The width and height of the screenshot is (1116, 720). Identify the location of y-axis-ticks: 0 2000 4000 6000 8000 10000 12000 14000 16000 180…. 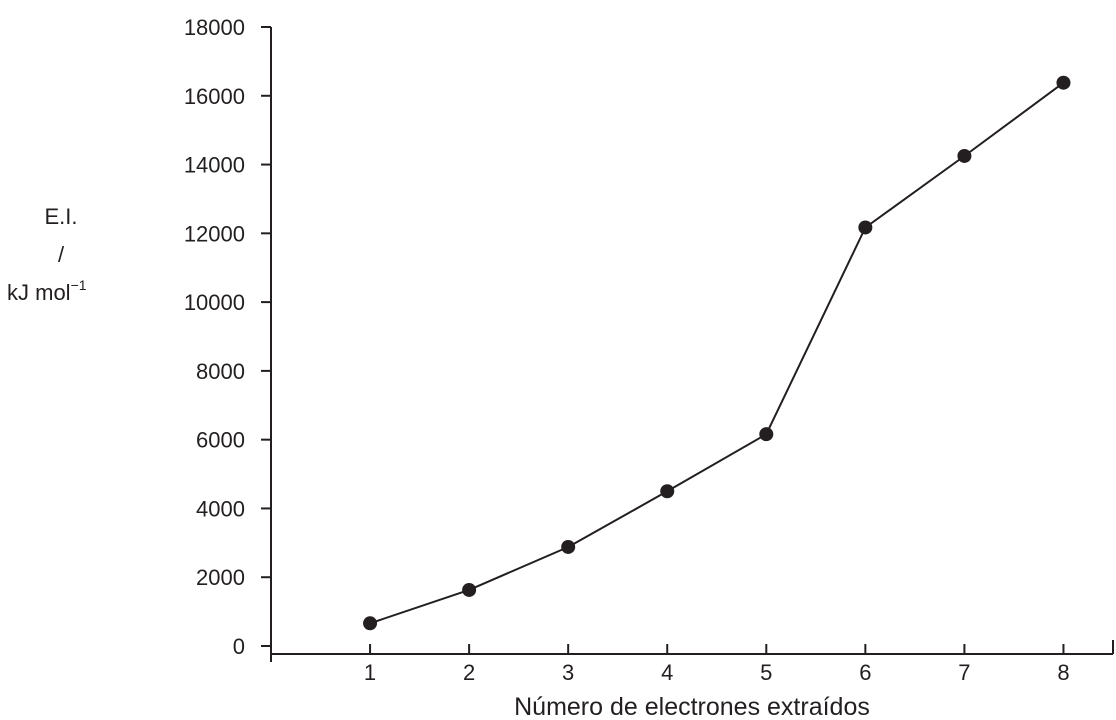
(227, 337).